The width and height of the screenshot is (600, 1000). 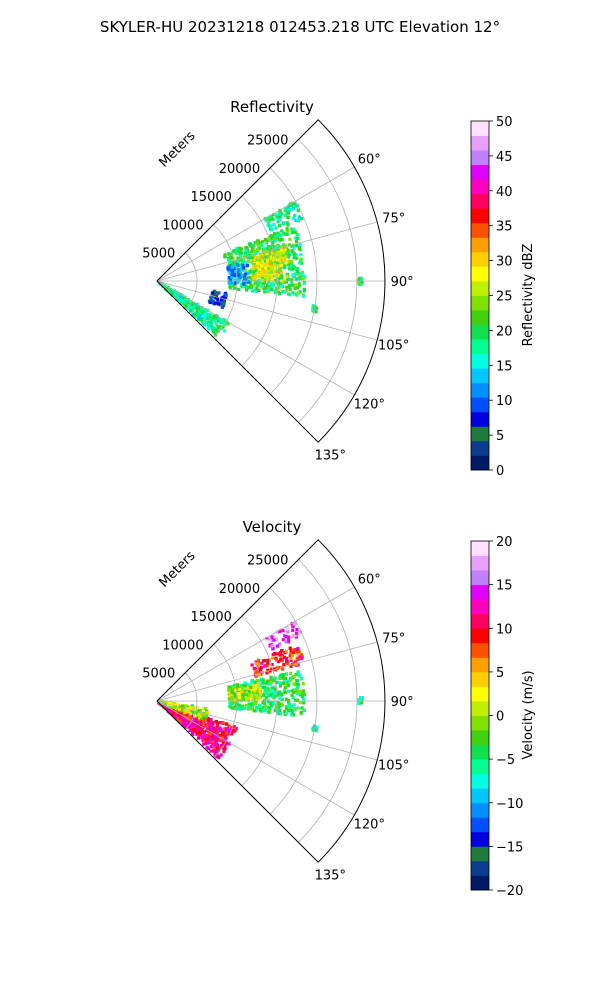 What do you see at coordinates (255, 338) in the screenshot?
I see `azimuth-spoke` at bounding box center [255, 338].